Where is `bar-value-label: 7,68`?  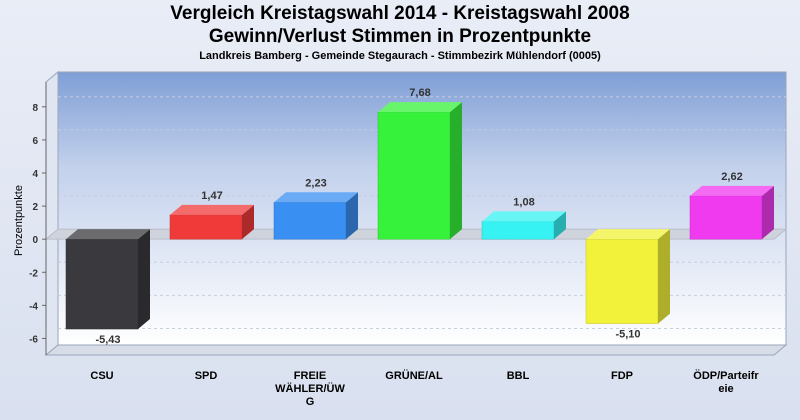
bar-value-label: 7,68 is located at coordinates (419, 93).